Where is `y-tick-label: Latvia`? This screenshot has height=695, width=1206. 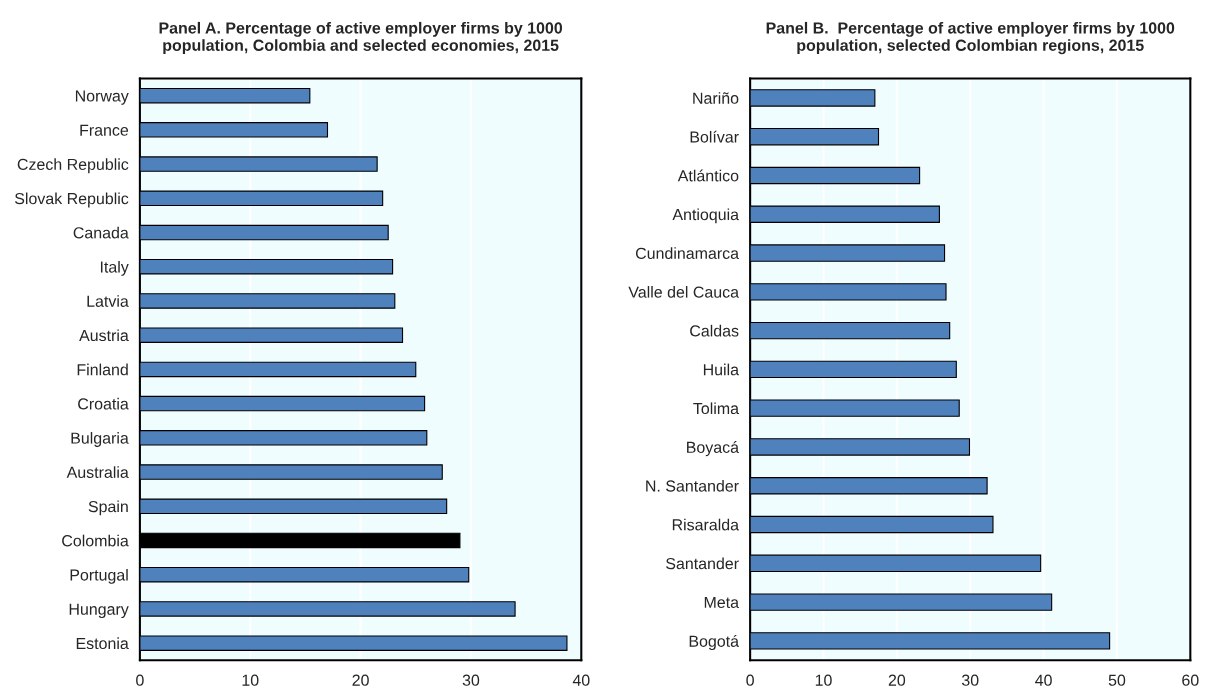
y-tick-label: Latvia is located at coordinates (108, 301).